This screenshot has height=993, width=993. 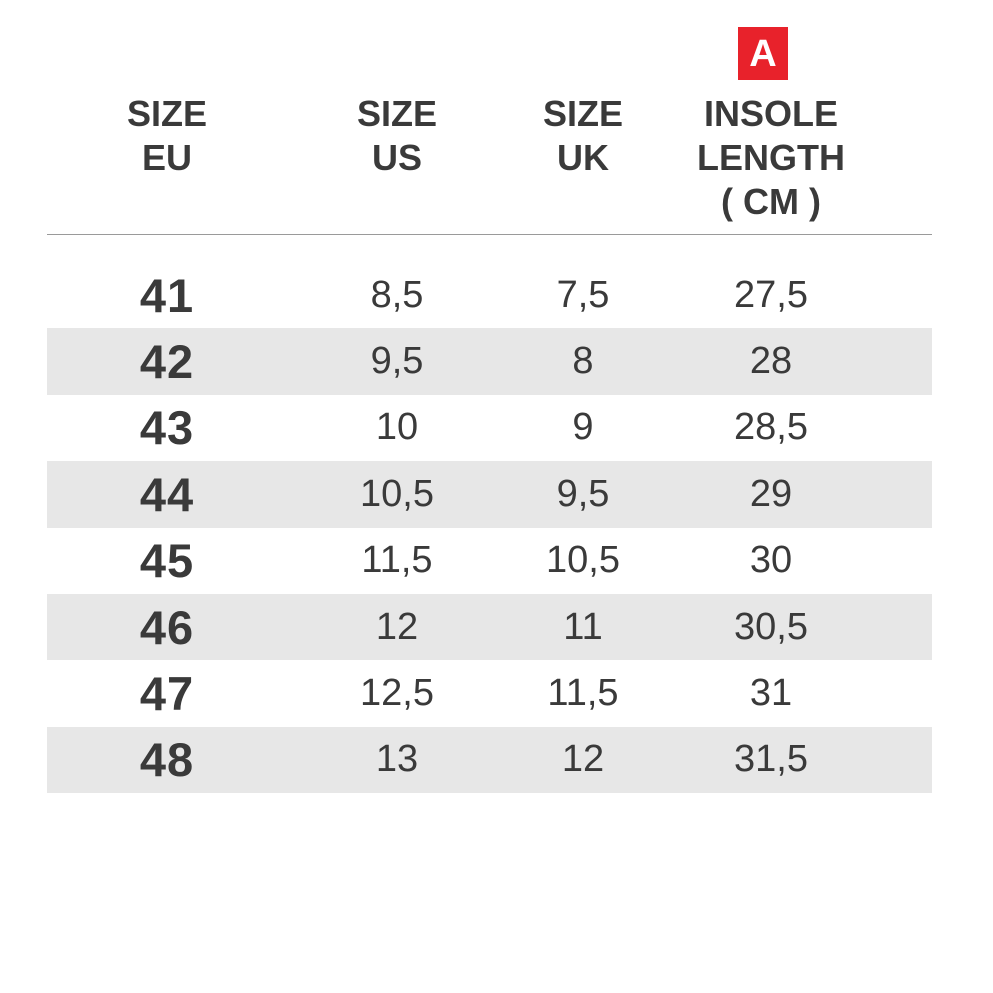 I want to click on header-size-eu-line1: SIZE, so click(x=166, y=113).